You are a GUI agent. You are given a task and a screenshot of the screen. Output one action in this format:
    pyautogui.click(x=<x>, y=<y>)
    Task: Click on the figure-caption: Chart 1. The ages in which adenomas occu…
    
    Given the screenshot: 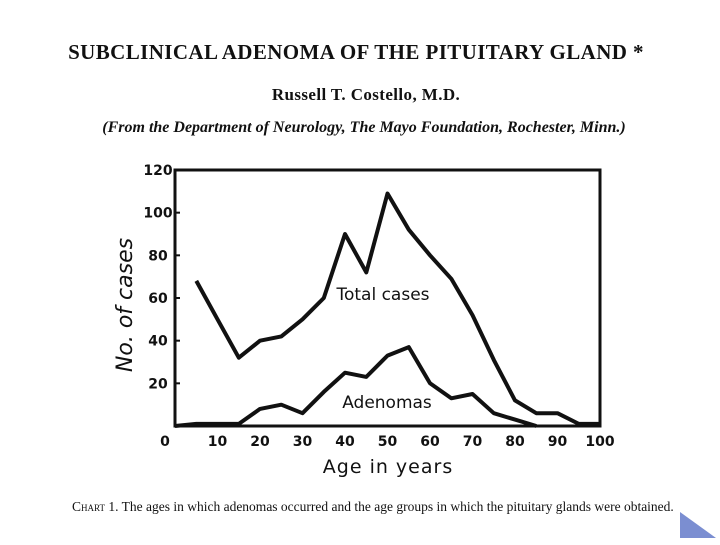 What is the action you would take?
    pyautogui.click(x=377, y=507)
    